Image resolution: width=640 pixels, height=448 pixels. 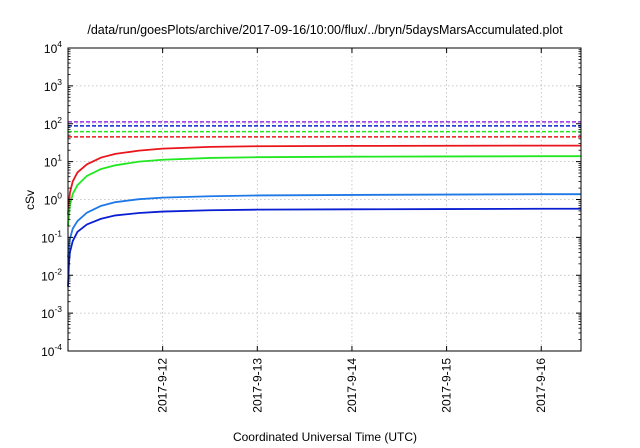 I want to click on y-tick-label: 10⁻⁴, so click(x=51, y=350).